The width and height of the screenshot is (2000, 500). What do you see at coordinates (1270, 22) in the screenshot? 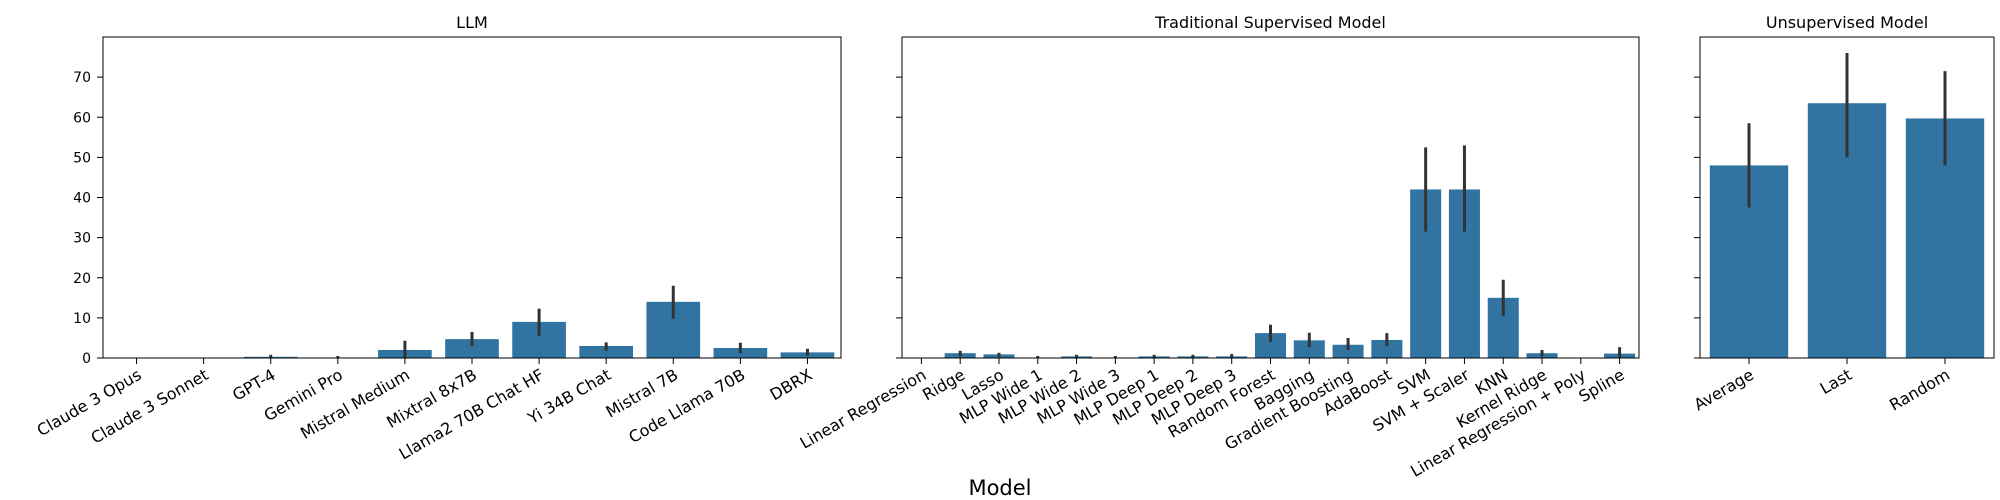
I see `panel-title: Traditional Supervised Model` at bounding box center [1270, 22].